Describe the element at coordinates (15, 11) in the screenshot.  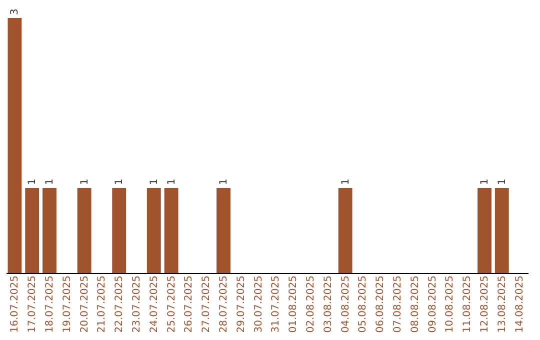
I see `data-label: 3` at that location.